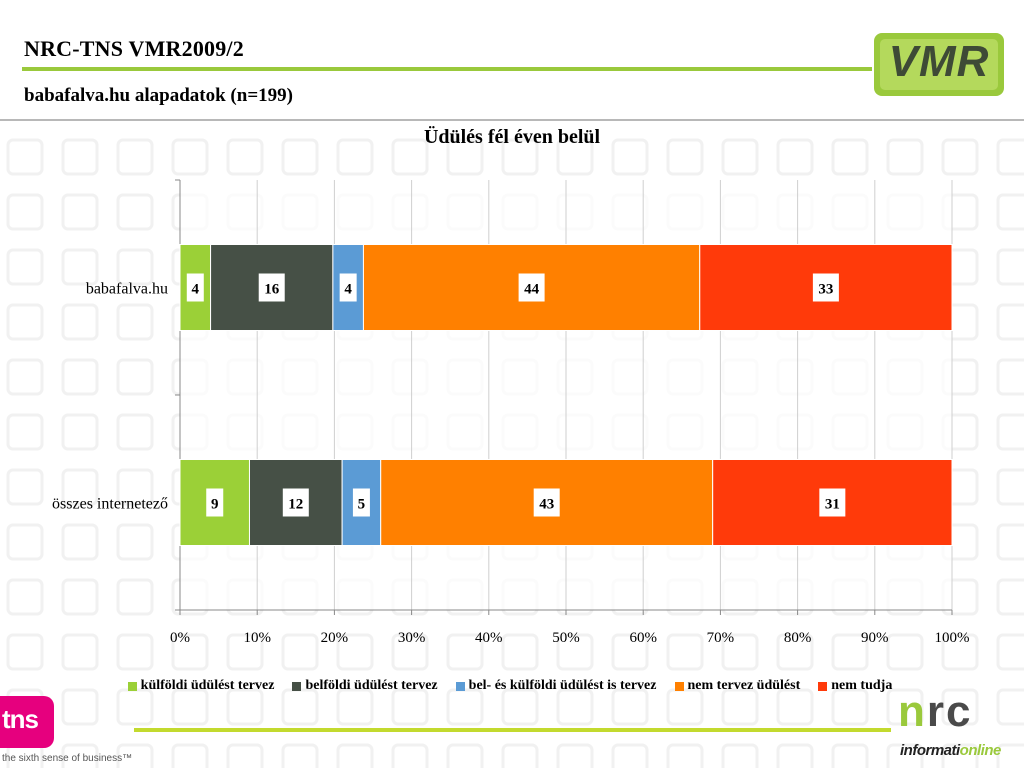 The height and width of the screenshot is (768, 1024). I want to click on legend-label: belföldi üdülést tervez, so click(371, 685).